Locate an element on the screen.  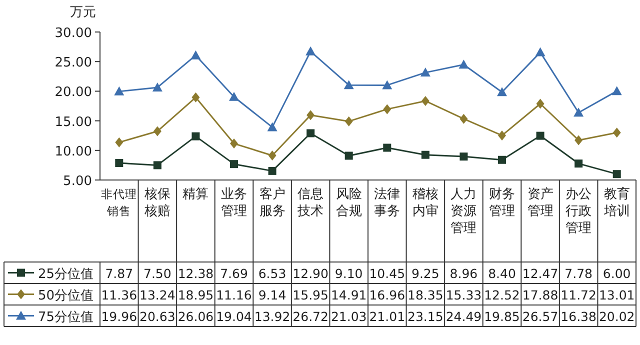
data-label: 7.87 is located at coordinates (119, 273).